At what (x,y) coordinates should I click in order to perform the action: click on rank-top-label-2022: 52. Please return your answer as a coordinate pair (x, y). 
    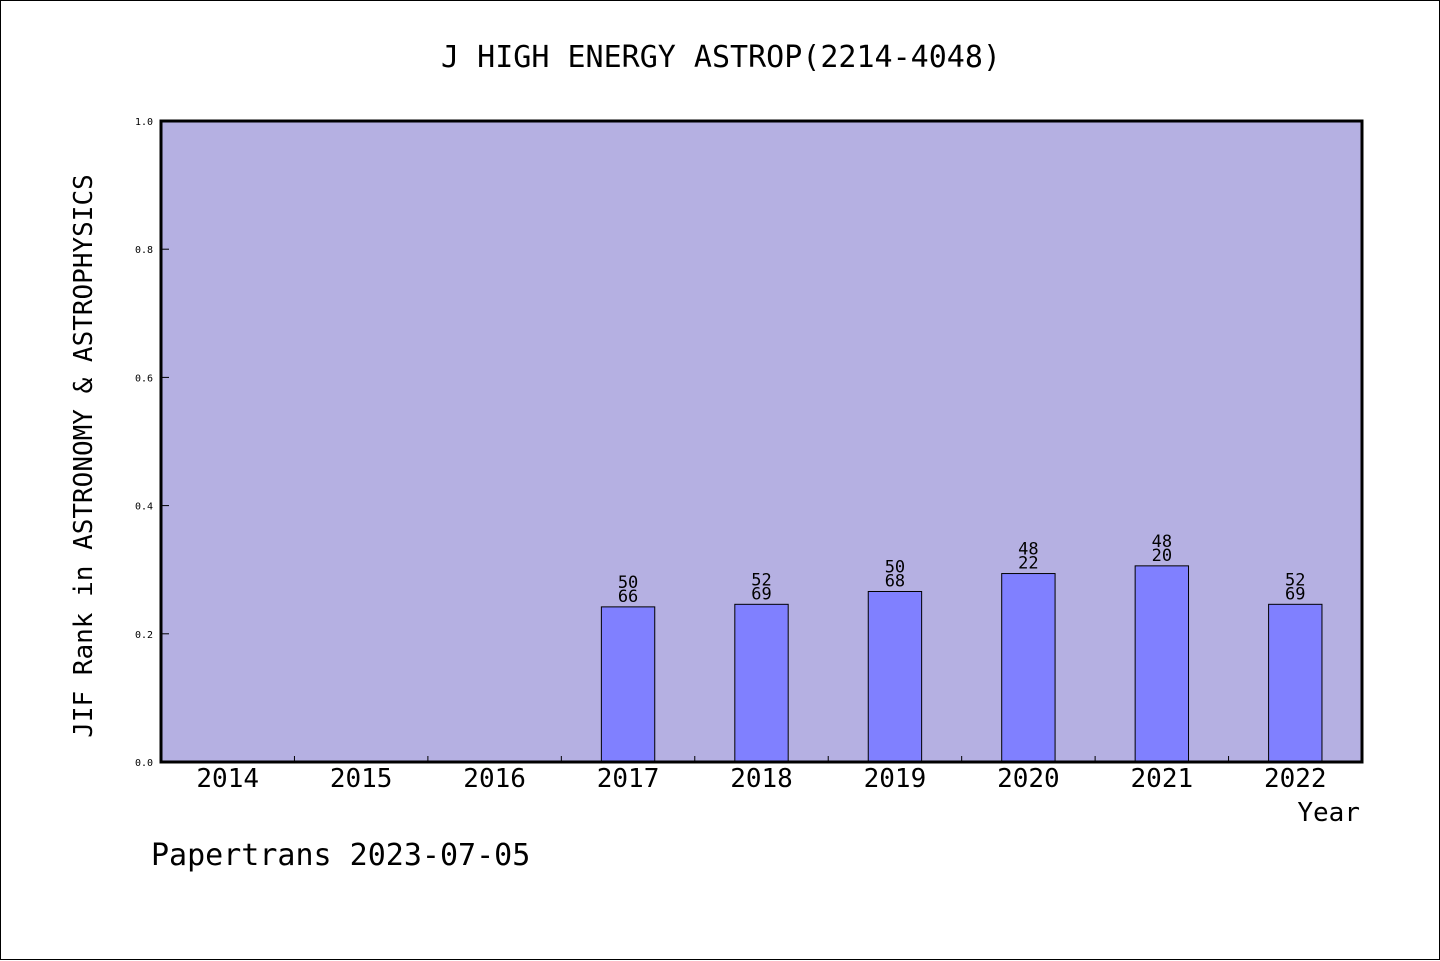
    Looking at the image, I should click on (1295, 580).